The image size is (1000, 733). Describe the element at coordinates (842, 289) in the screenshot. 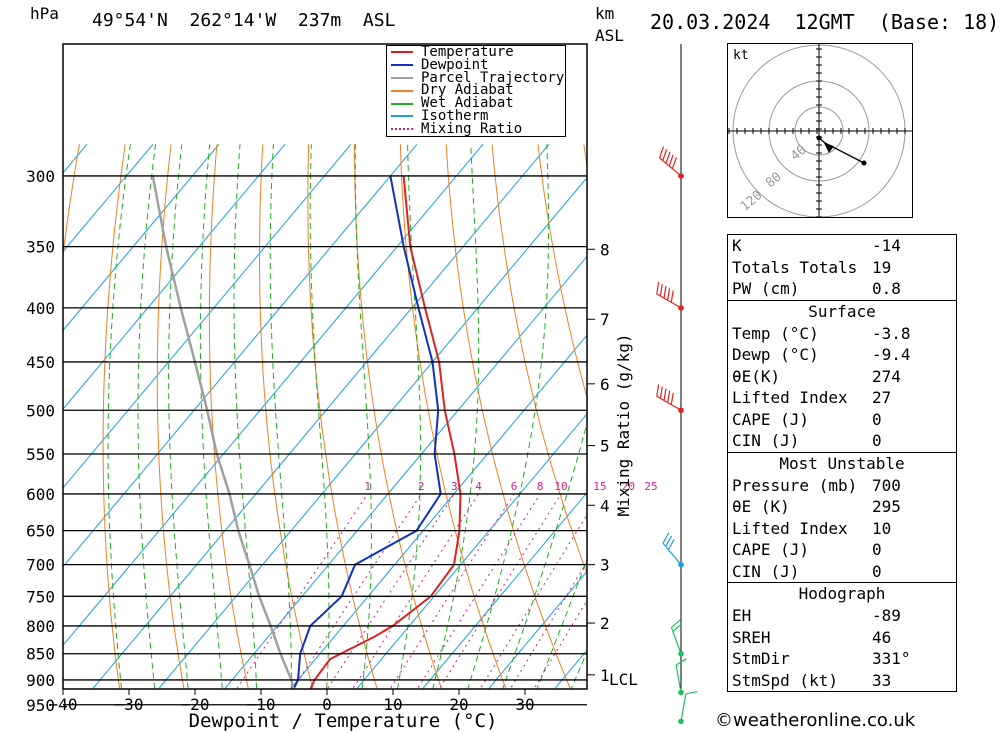

I see `index-row: PW (cm) 0.8` at that location.